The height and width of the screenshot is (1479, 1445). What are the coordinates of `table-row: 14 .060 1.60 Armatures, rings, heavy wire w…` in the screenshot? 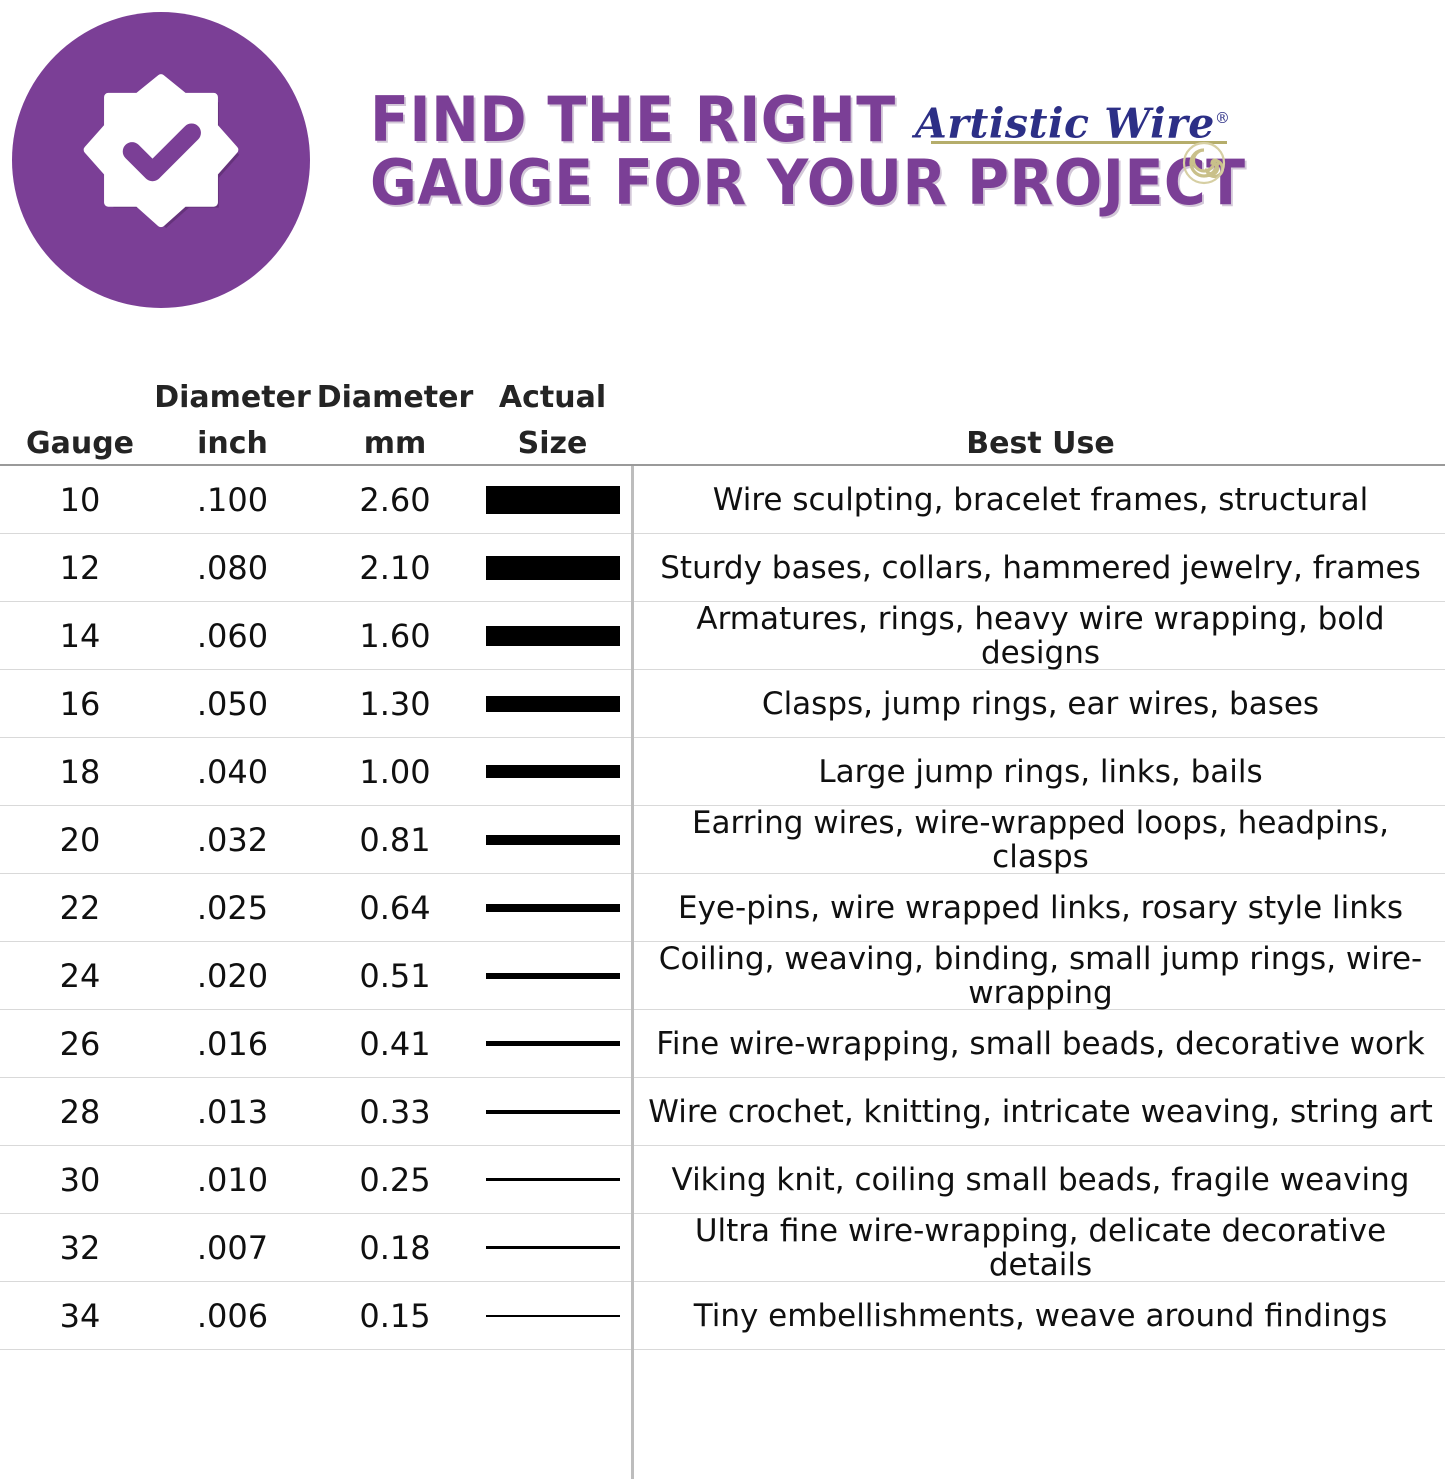 It's located at (722, 636).